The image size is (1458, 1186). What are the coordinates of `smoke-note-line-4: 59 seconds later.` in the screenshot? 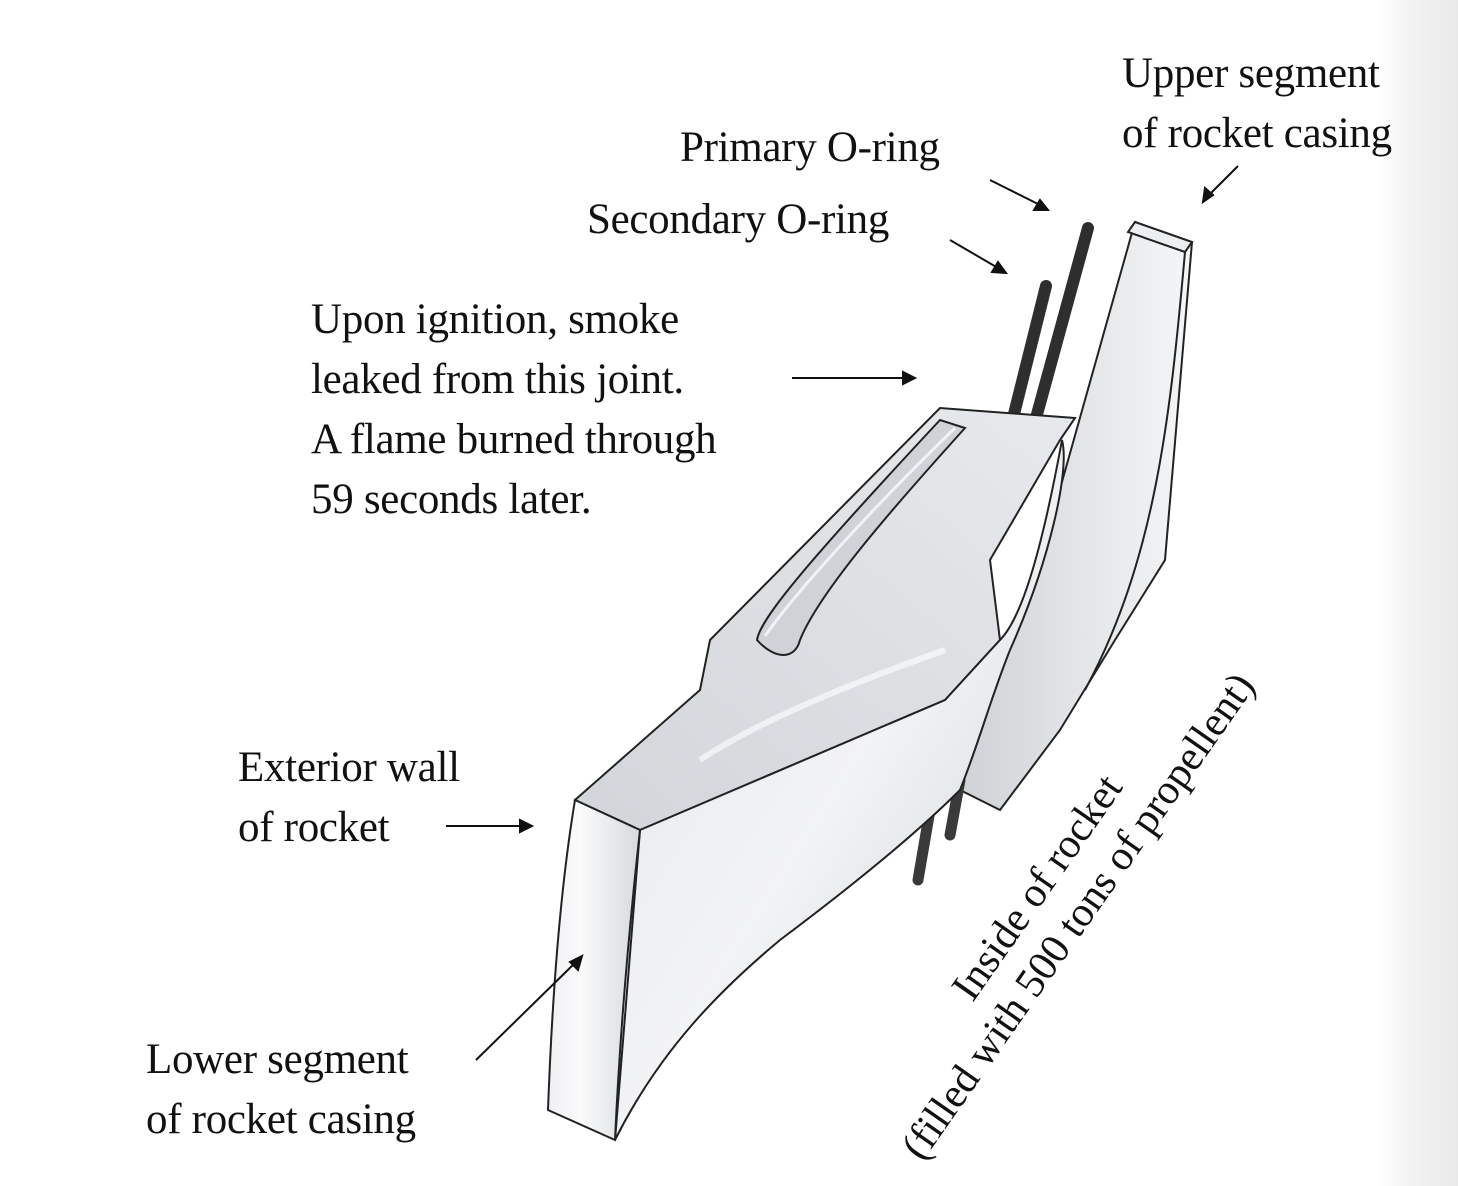 It's located at (451, 499).